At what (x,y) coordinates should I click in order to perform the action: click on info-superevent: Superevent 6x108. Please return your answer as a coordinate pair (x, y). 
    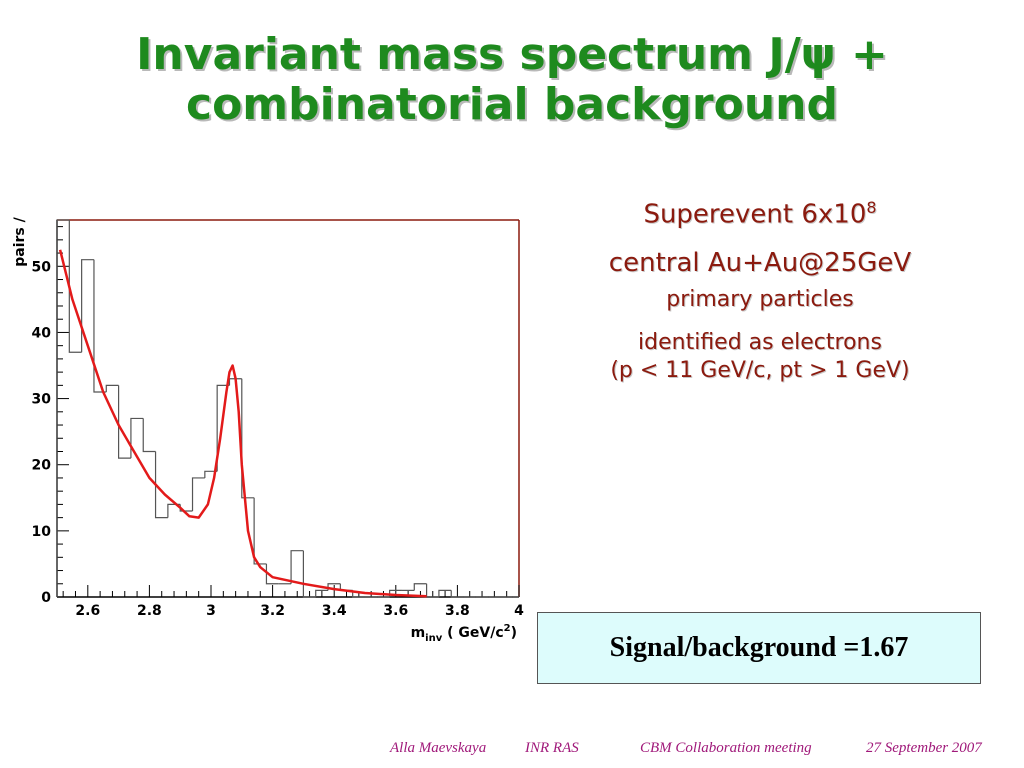
    Looking at the image, I should click on (760, 214).